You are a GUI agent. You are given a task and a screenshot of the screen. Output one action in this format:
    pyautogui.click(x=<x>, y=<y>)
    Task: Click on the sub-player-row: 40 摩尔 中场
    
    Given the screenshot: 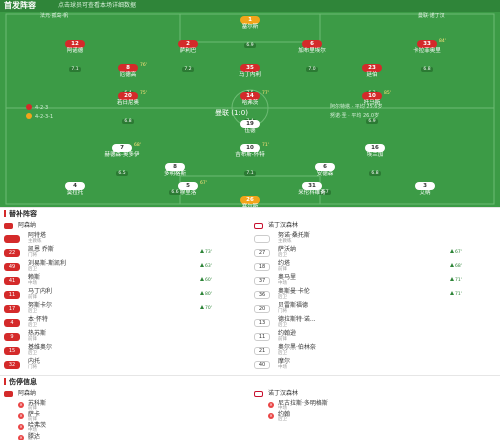 What is the action you would take?
    pyautogui.click(x=375, y=365)
    